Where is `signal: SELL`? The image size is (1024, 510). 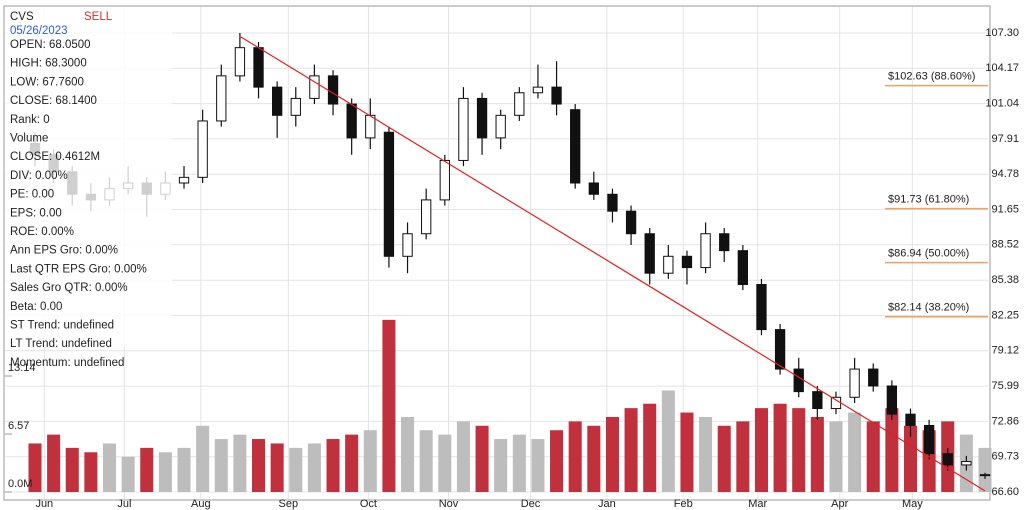
signal: SELL is located at coordinates (98, 17).